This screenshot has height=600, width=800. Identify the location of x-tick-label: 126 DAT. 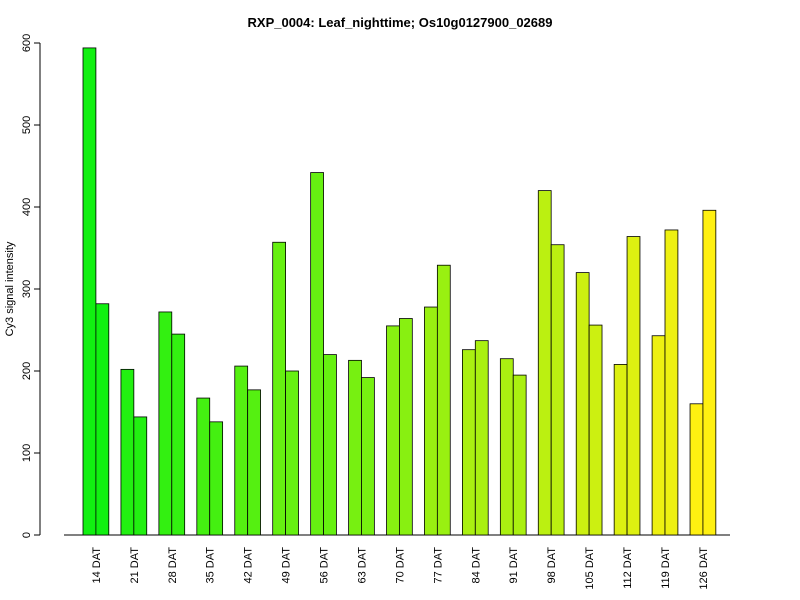
(704, 568).